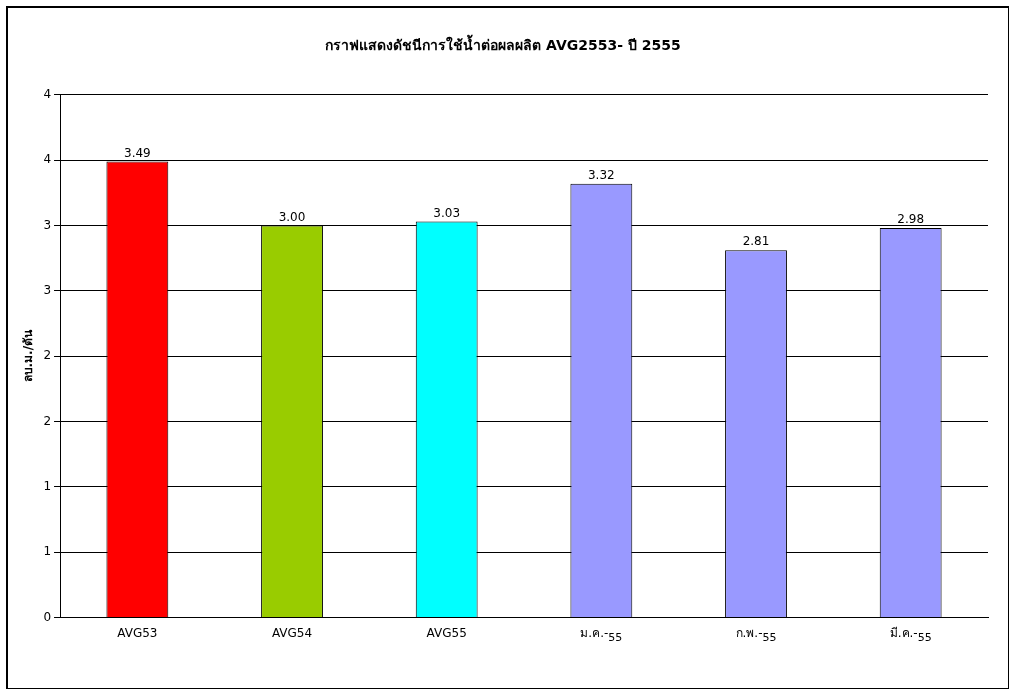 The image size is (1011, 692). Describe the element at coordinates (292, 216) in the screenshot. I see `data-label: 3.00` at that location.